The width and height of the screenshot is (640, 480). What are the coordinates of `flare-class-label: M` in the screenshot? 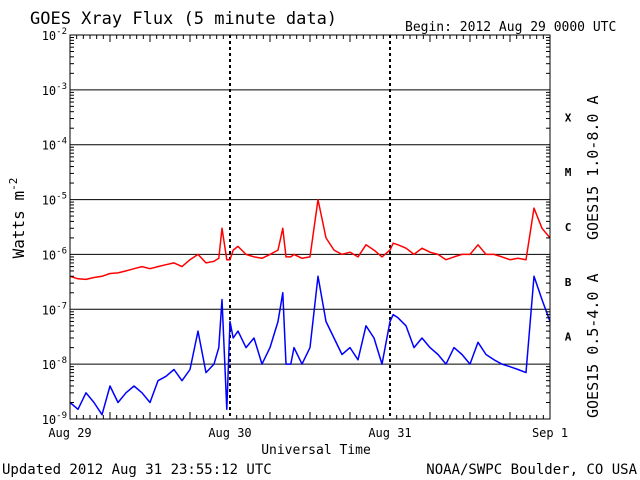 It's located at (568, 172).